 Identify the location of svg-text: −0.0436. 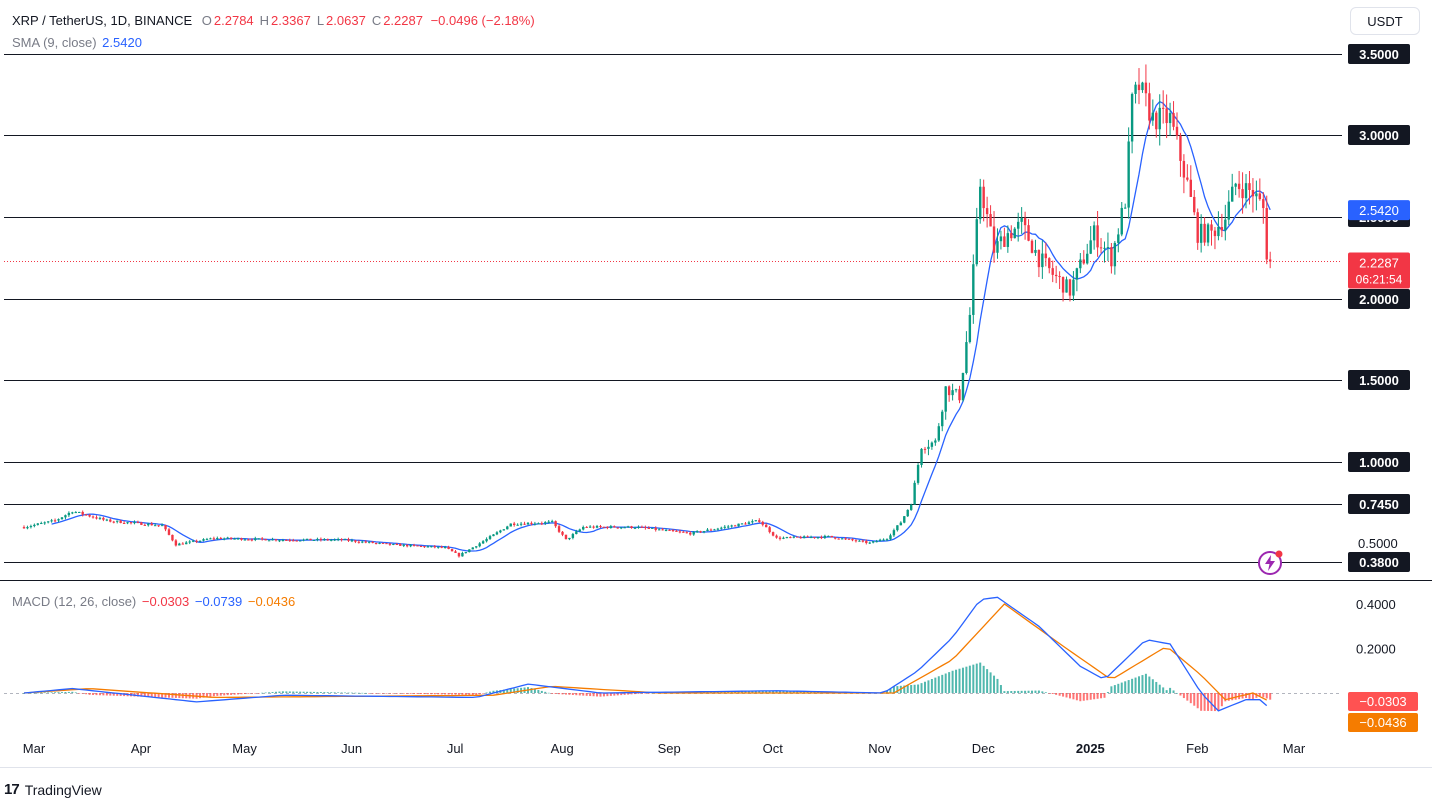
(1382, 722).